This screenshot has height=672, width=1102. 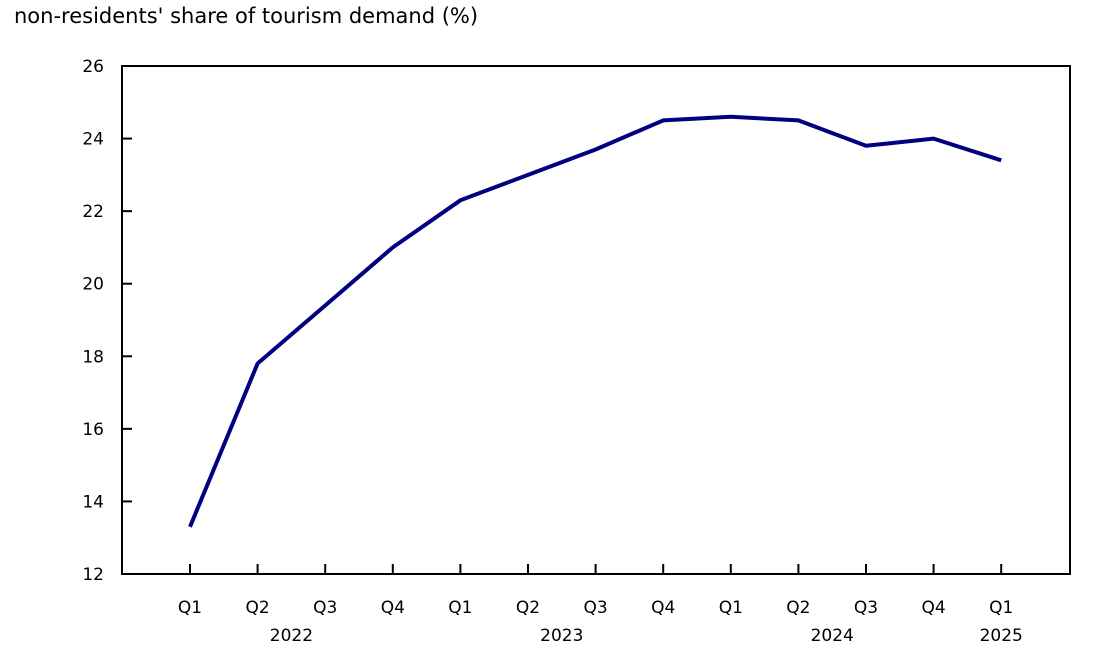 I want to click on y-tick-label: 12, so click(x=93, y=575).